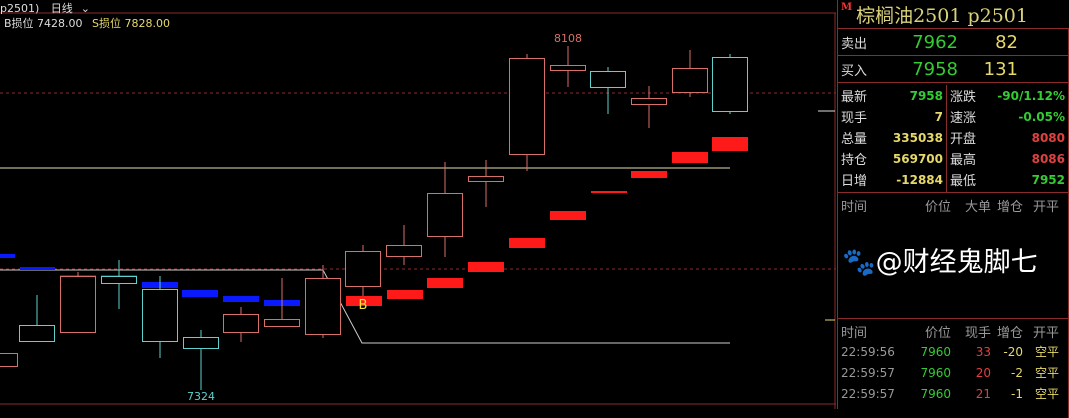 Image resolution: width=1069 pixels, height=418 pixels. I want to click on stat-label: 日增, so click(854, 181).